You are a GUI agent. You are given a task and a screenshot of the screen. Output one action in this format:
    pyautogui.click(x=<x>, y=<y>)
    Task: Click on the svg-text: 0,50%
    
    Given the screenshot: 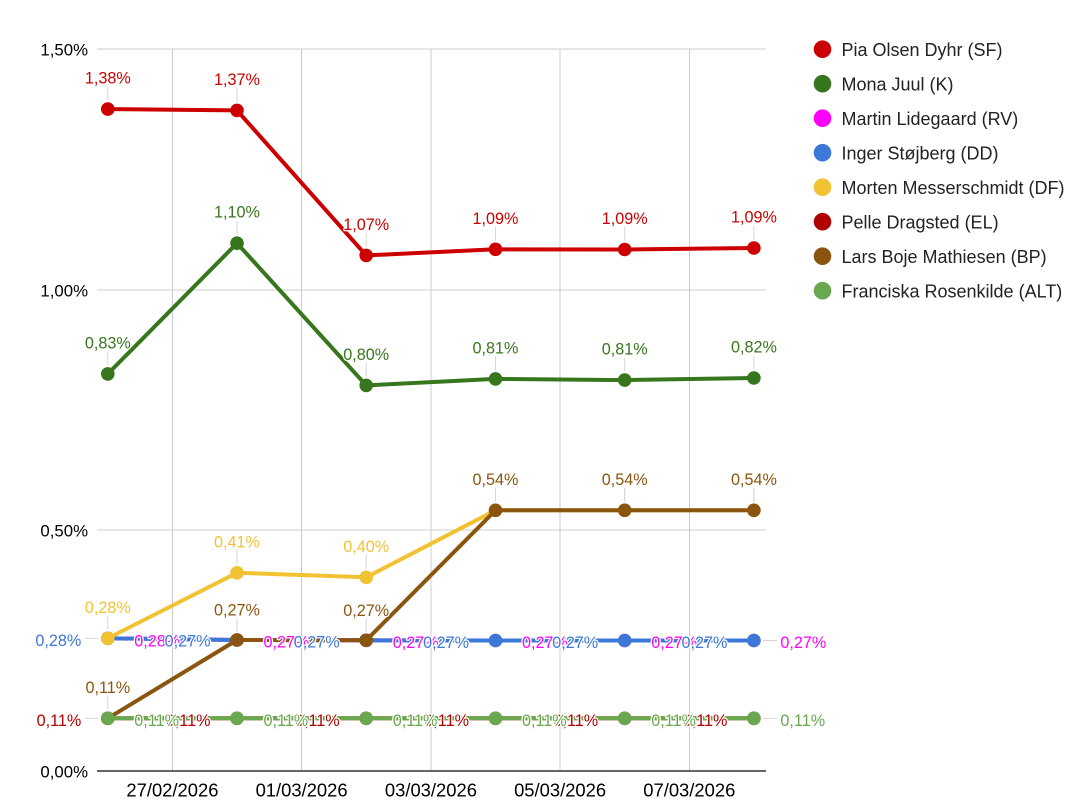 What is the action you would take?
    pyautogui.click(x=64, y=531)
    